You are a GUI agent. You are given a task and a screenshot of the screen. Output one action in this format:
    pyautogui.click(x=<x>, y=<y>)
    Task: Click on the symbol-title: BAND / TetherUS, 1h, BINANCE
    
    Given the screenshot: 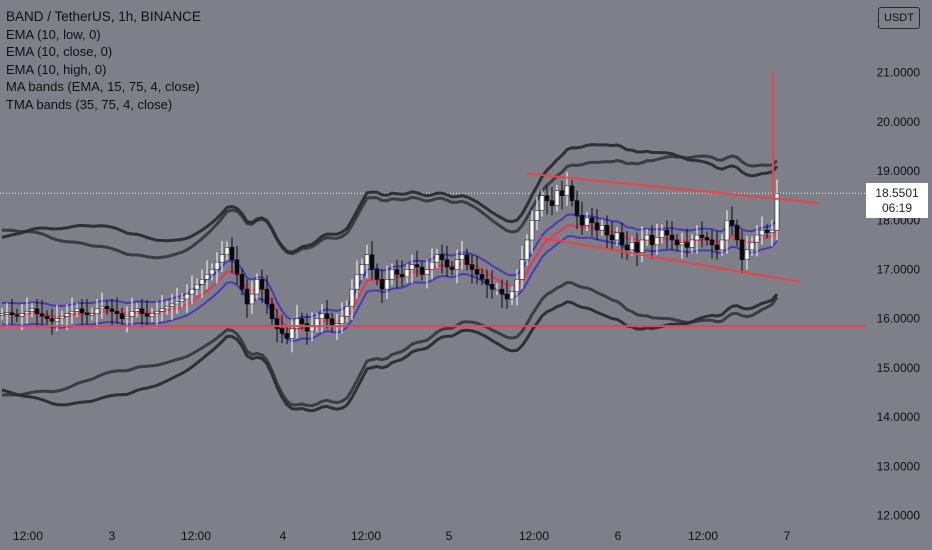 What is the action you would take?
    pyautogui.click(x=103, y=16)
    